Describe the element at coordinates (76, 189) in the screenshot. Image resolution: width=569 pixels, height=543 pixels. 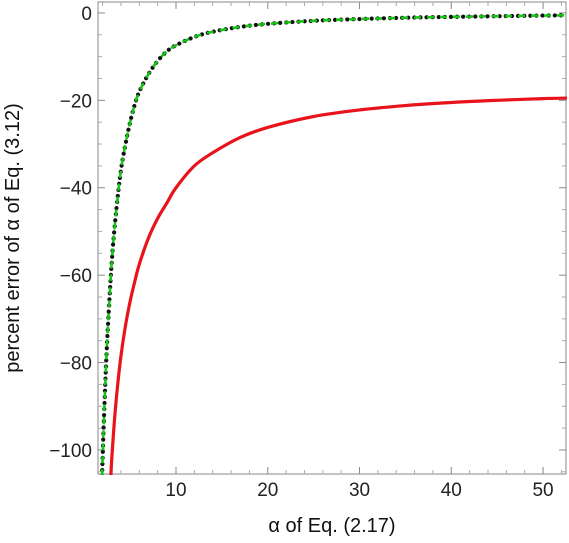
I see `y-tick-label: −40` at that location.